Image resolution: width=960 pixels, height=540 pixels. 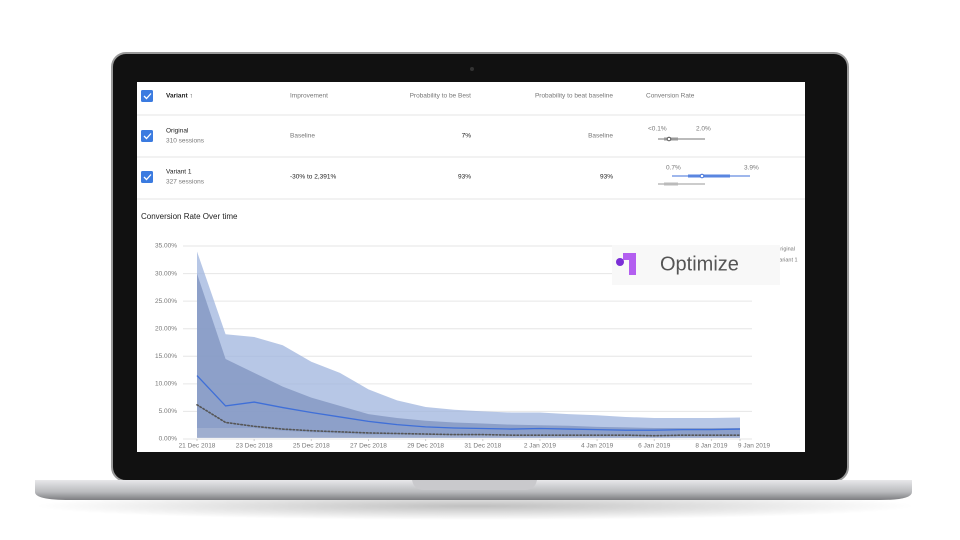 I want to click on improvement: -30% to 2,391%, so click(x=313, y=177).